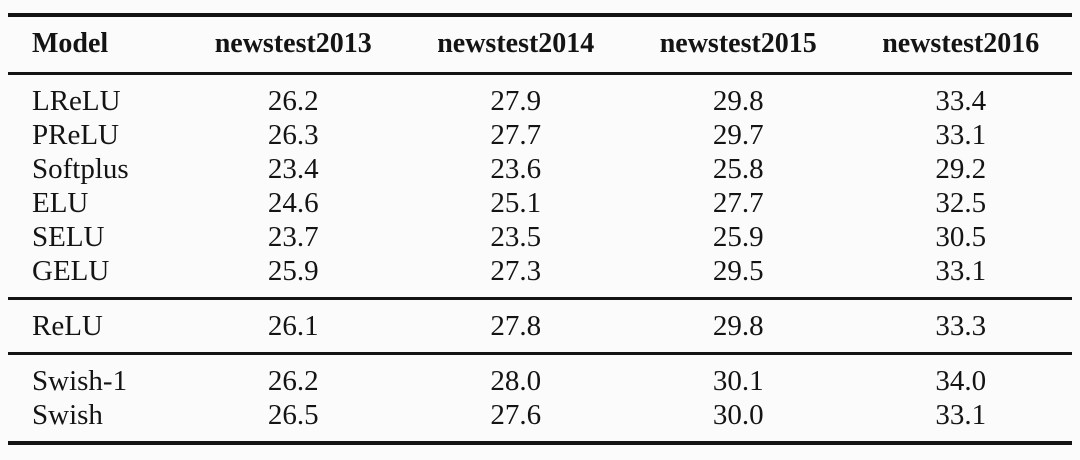 This screenshot has width=1080, height=460. I want to click on score-cell: 25.1, so click(516, 203).